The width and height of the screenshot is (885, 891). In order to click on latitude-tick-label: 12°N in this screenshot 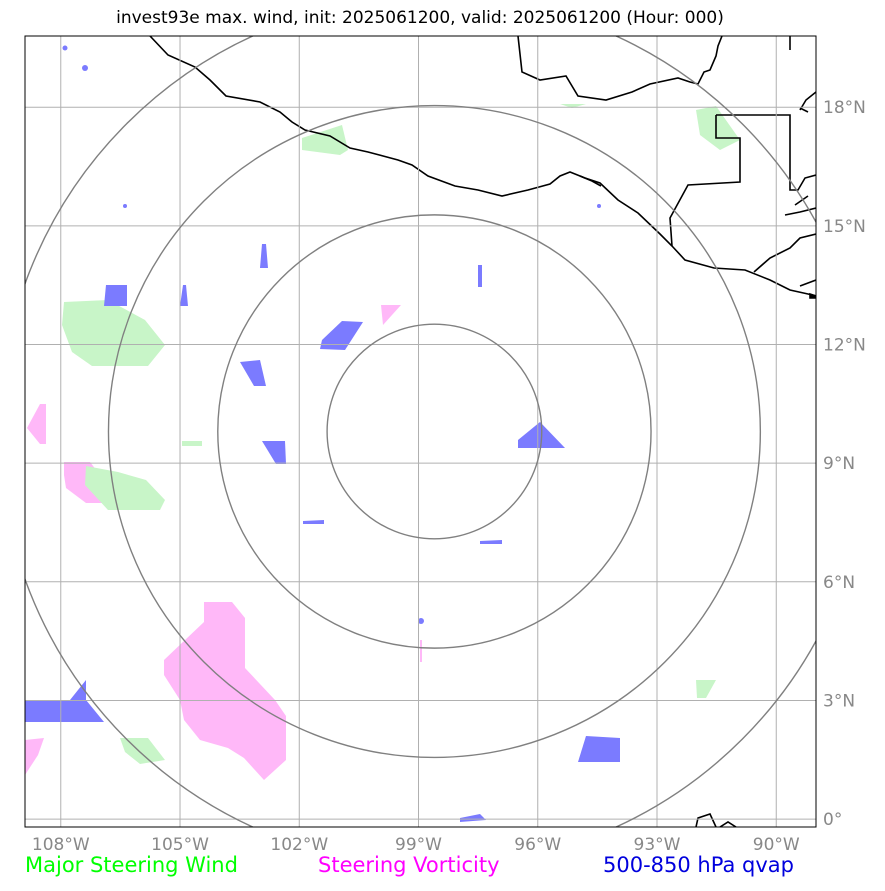, I will do `click(844, 345)`.